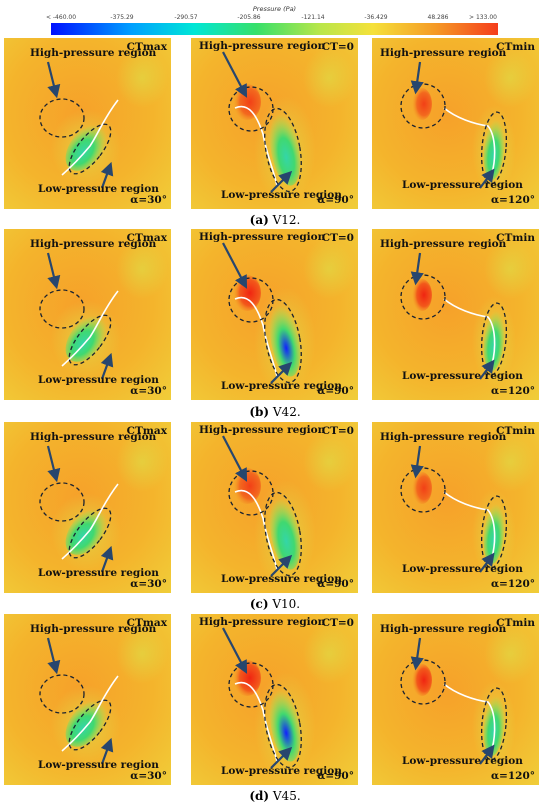 The height and width of the screenshot is (807, 550). Describe the element at coordinates (122, 17) in the screenshot. I see `colorbar-tick: -375.29` at that location.